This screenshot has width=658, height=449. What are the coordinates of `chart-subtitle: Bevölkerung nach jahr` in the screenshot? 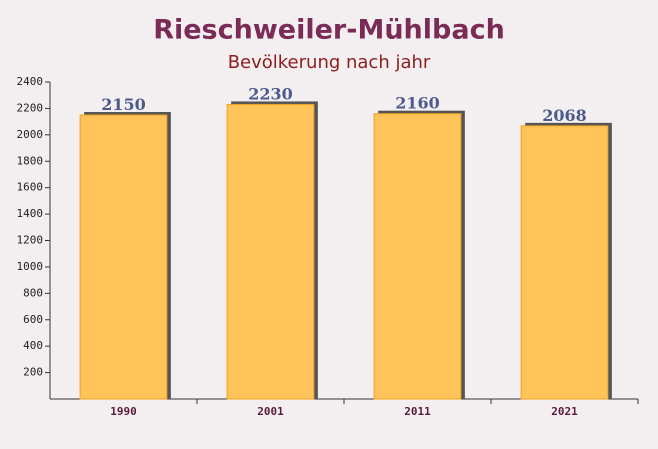 It's located at (329, 62).